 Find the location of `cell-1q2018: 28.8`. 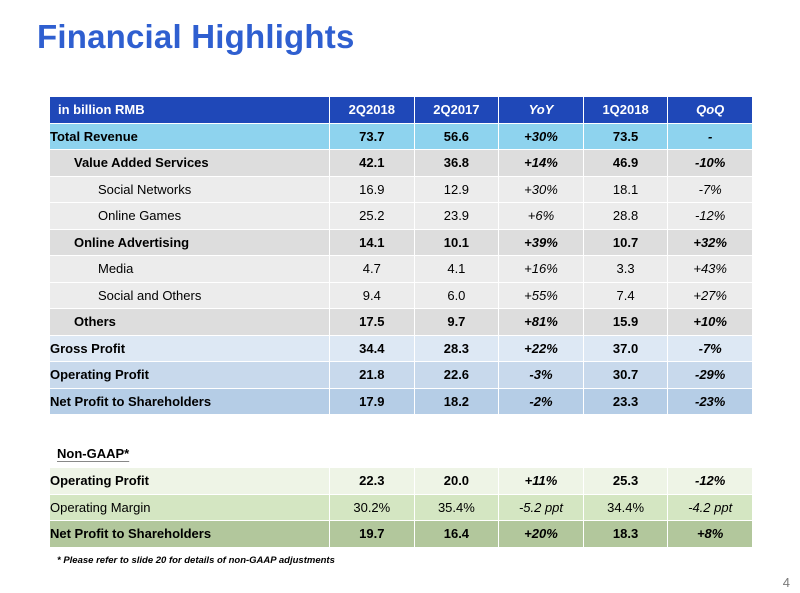

cell-1q2018: 28.8 is located at coordinates (625, 216).